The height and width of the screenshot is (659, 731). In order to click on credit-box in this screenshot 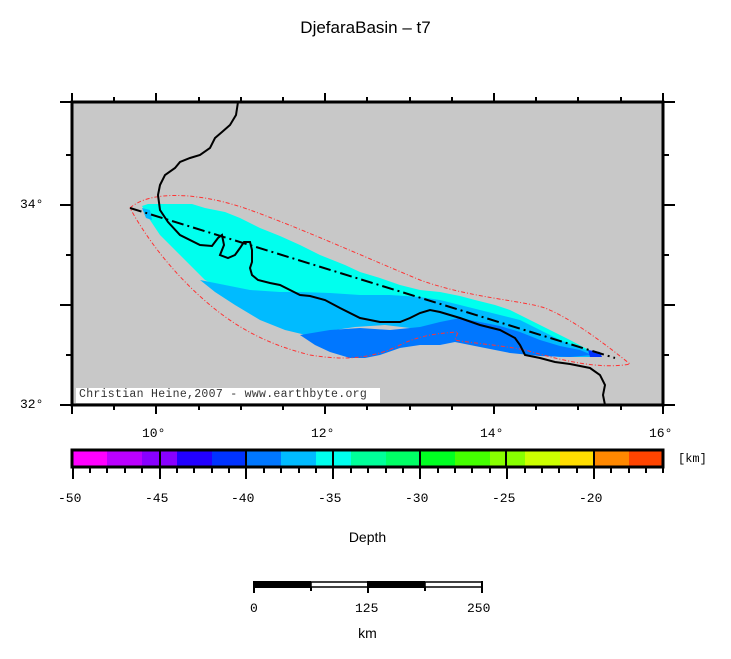, I will do `click(228, 395)`.